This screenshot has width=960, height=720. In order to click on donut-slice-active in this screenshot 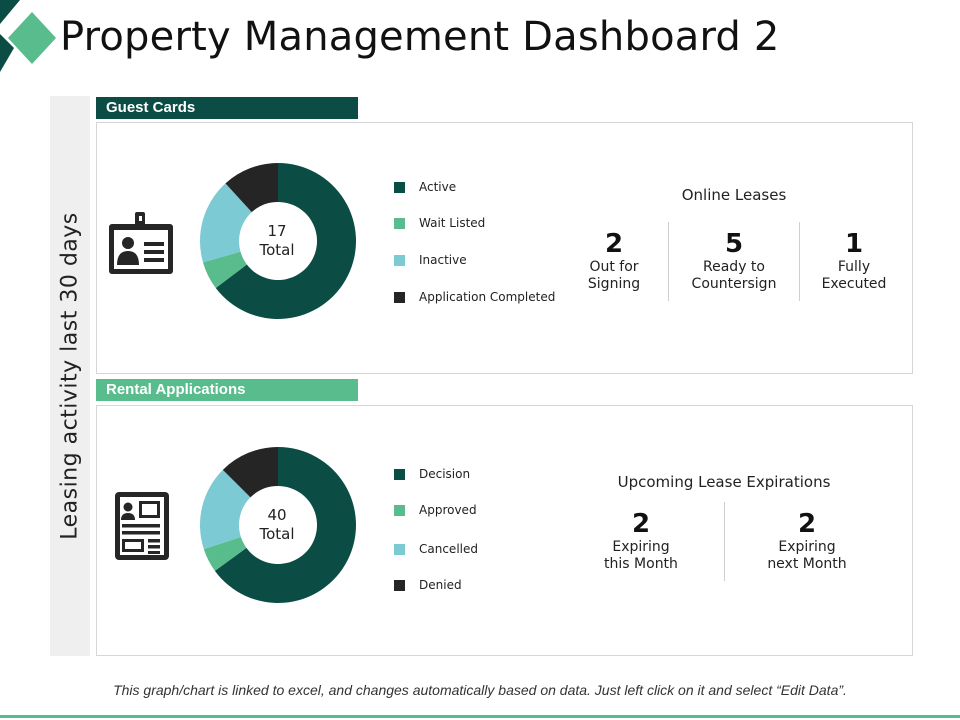, I will do `click(285, 241)`.